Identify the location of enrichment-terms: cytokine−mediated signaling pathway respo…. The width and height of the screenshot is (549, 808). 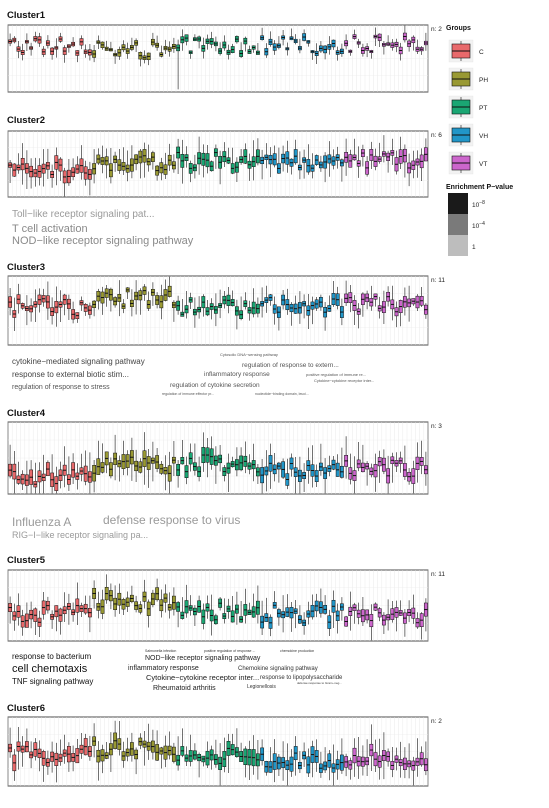
(193, 374).